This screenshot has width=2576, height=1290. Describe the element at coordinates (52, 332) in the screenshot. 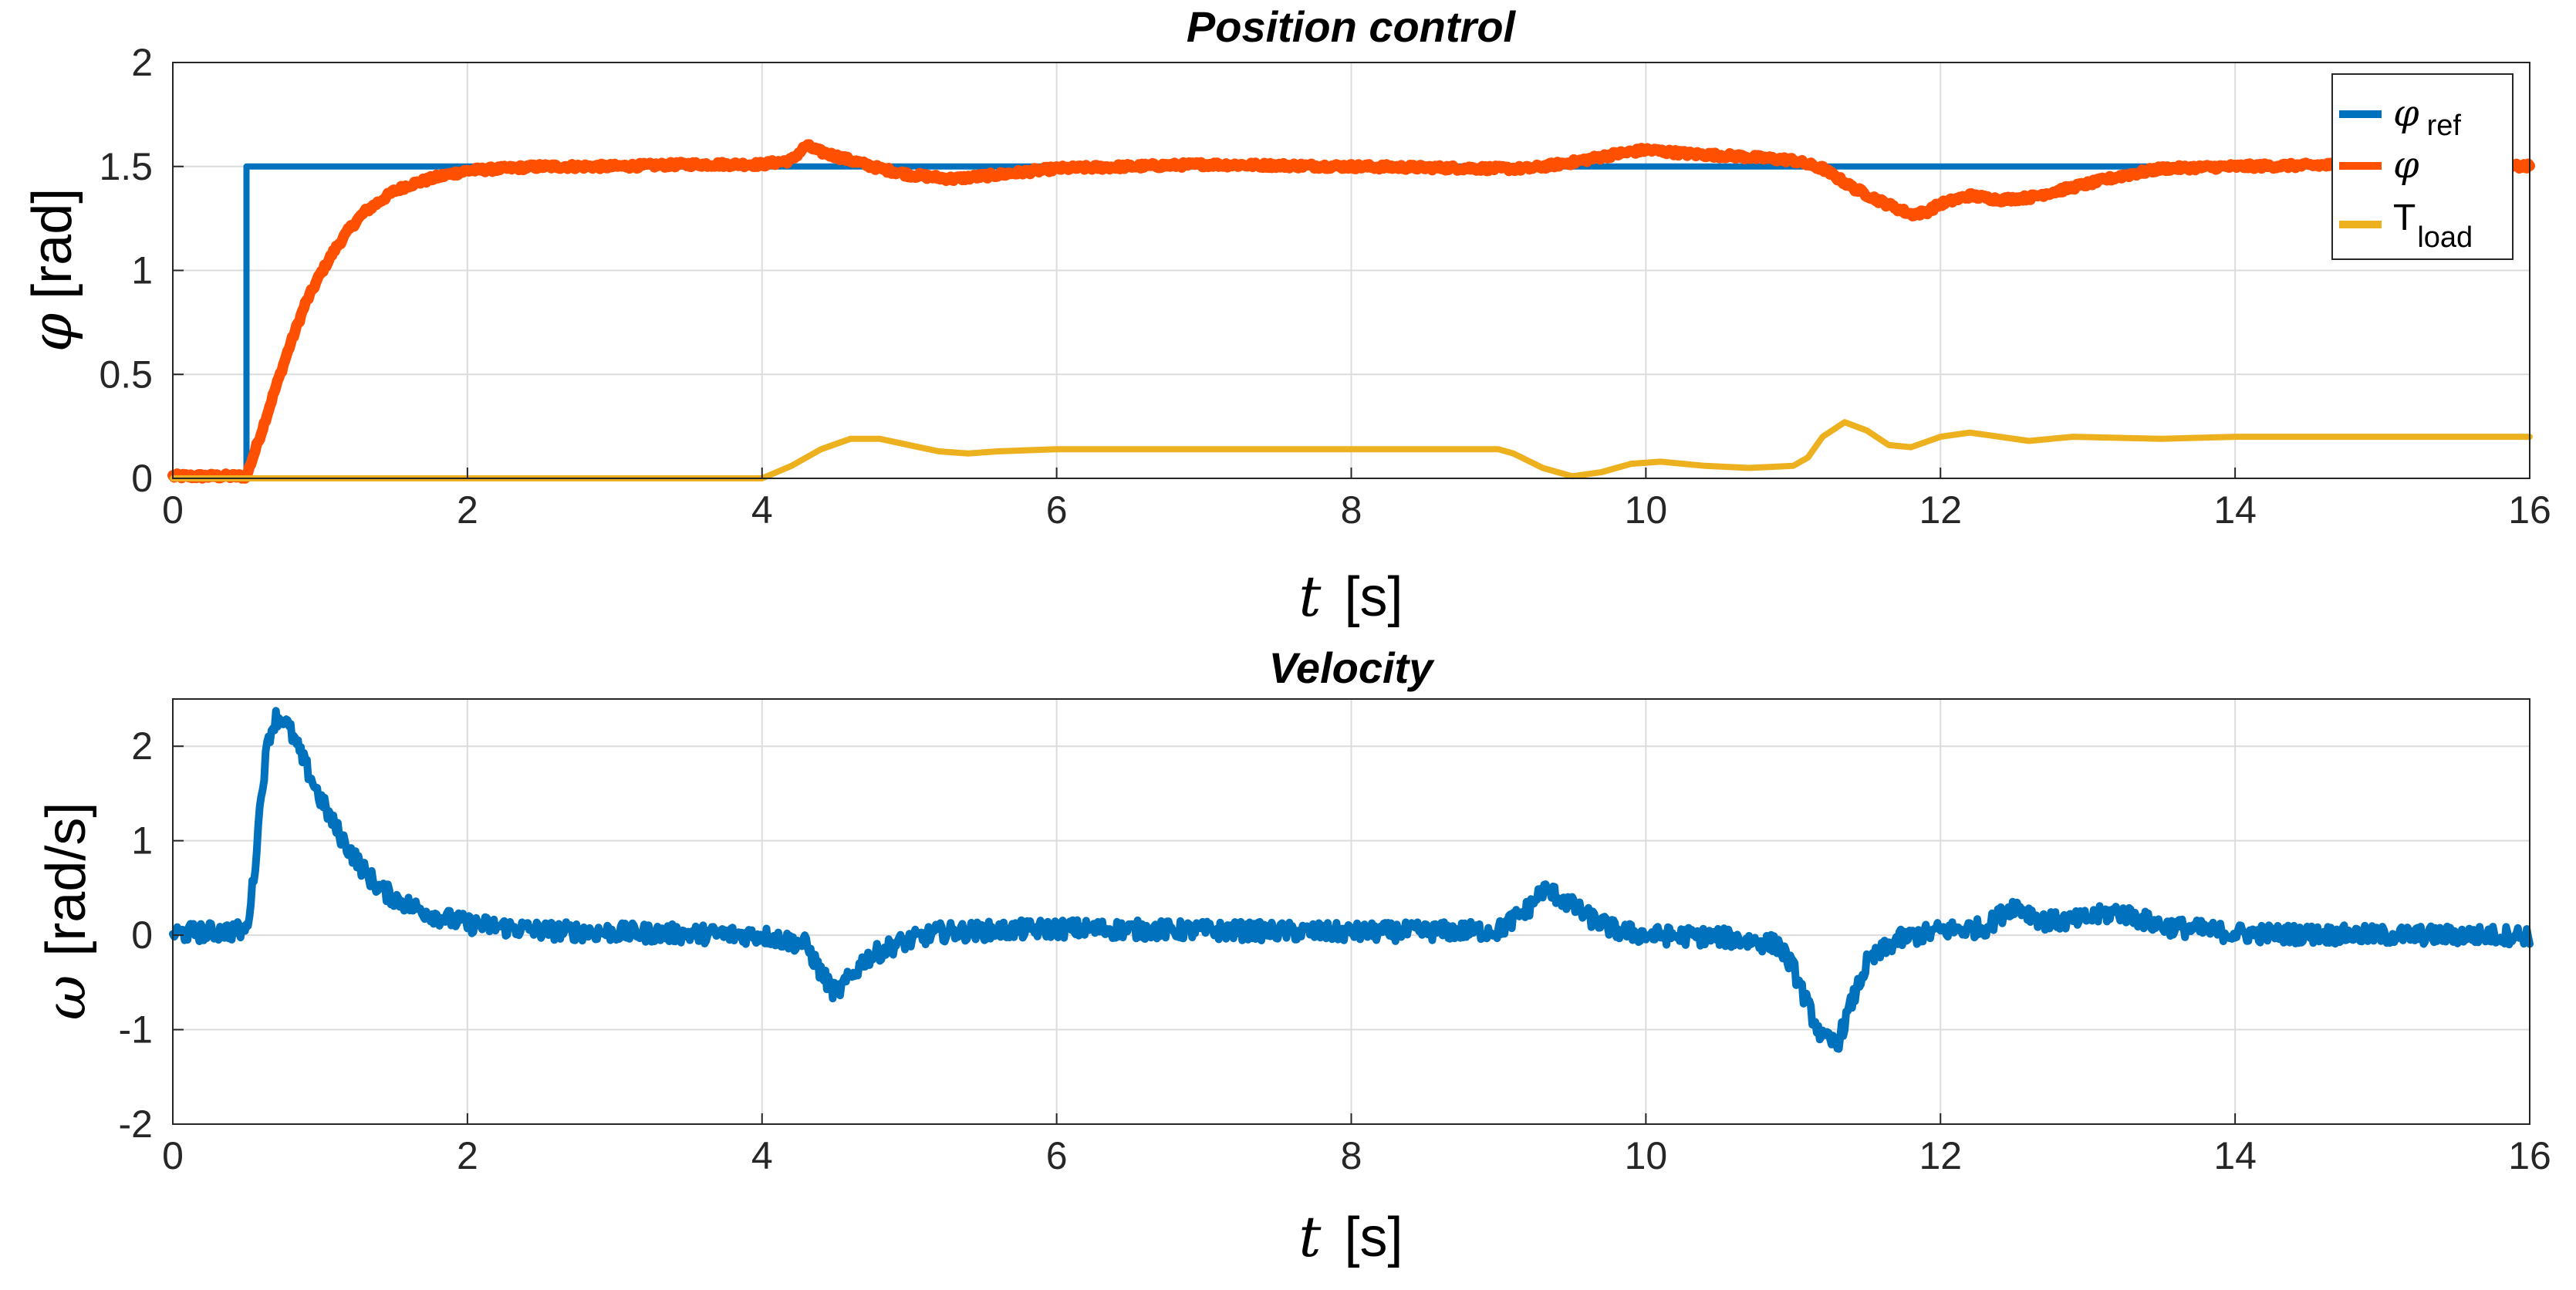

I see `position-y-symbol: φ` at that location.